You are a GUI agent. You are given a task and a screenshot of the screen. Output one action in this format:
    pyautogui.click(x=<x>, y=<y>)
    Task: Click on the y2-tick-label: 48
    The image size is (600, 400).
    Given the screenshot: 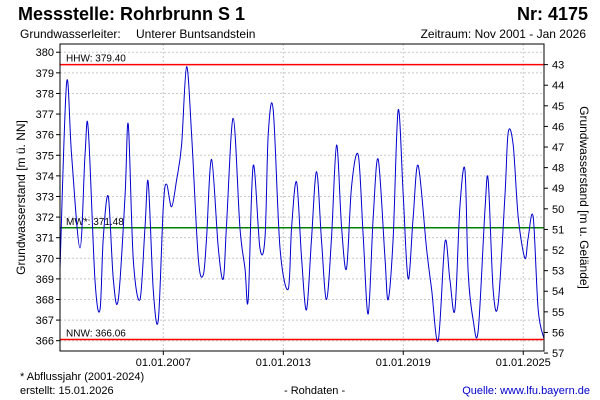 What is the action you would take?
    pyautogui.click(x=558, y=169)
    